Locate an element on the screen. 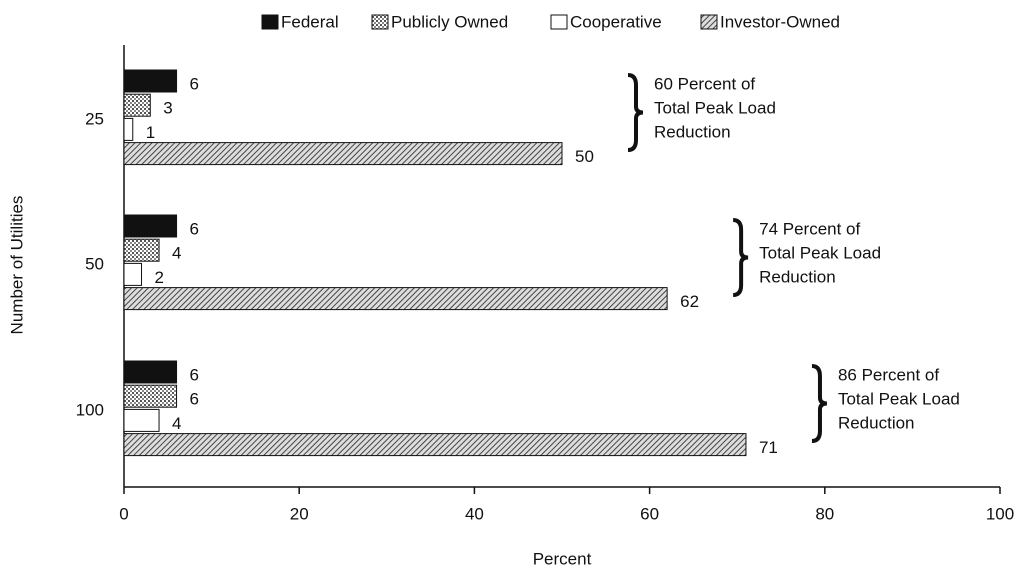  legend-label: Investor-Owned is located at coordinates (780, 21).